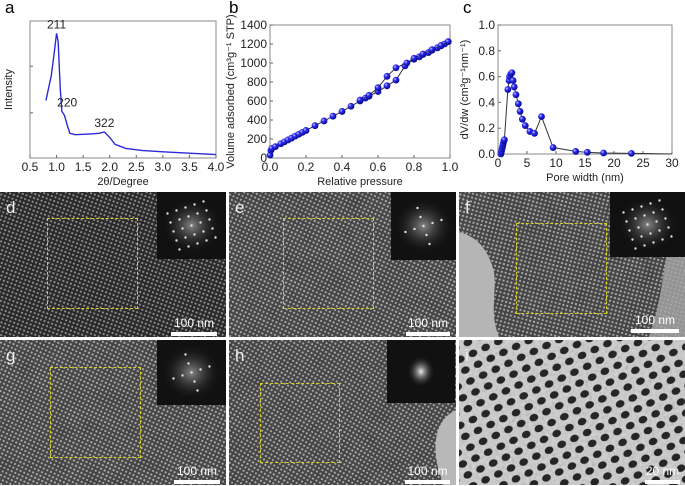 The image size is (685, 486). What do you see at coordinates (270, 167) in the screenshot?
I see `x-tick-label: 0.0` at bounding box center [270, 167].